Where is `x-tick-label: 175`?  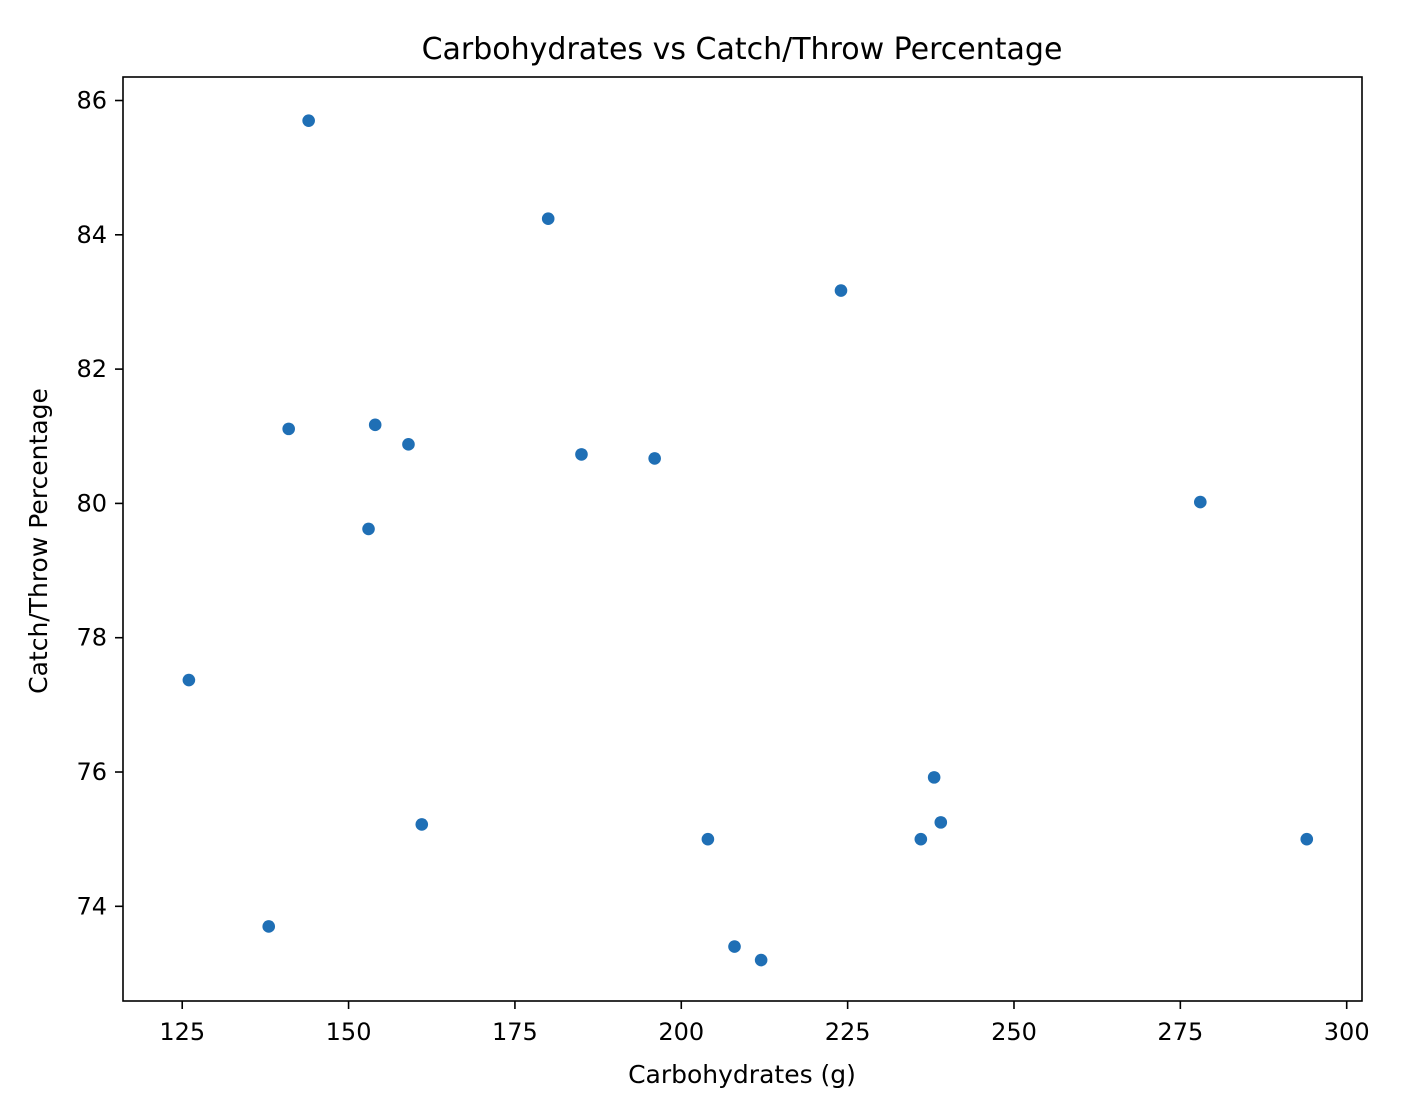
x-tick-label: 175 is located at coordinates (515, 1032).